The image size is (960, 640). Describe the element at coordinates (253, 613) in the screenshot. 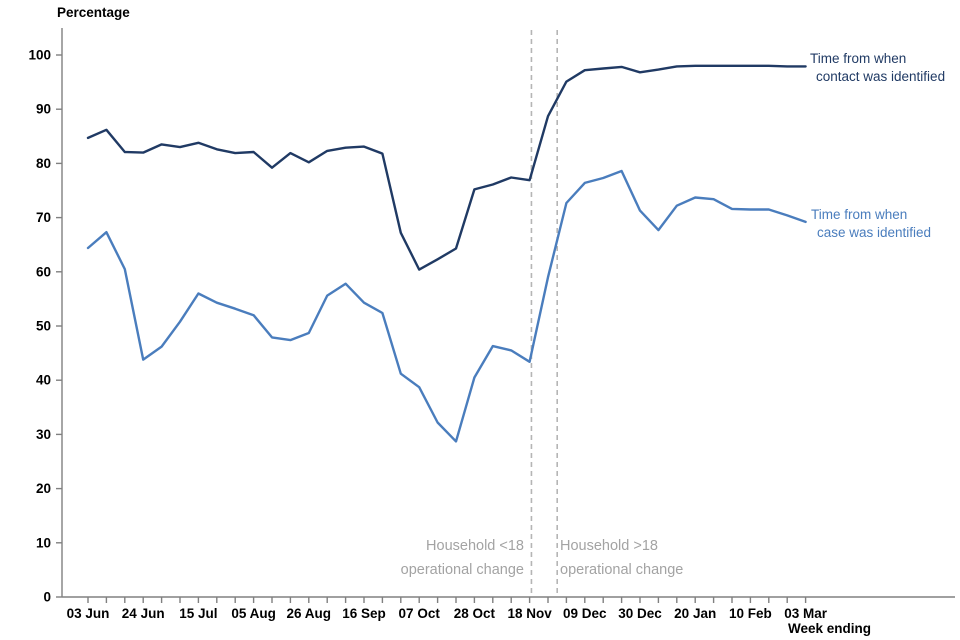

I see `x-tick-label: 05 Aug` at that location.